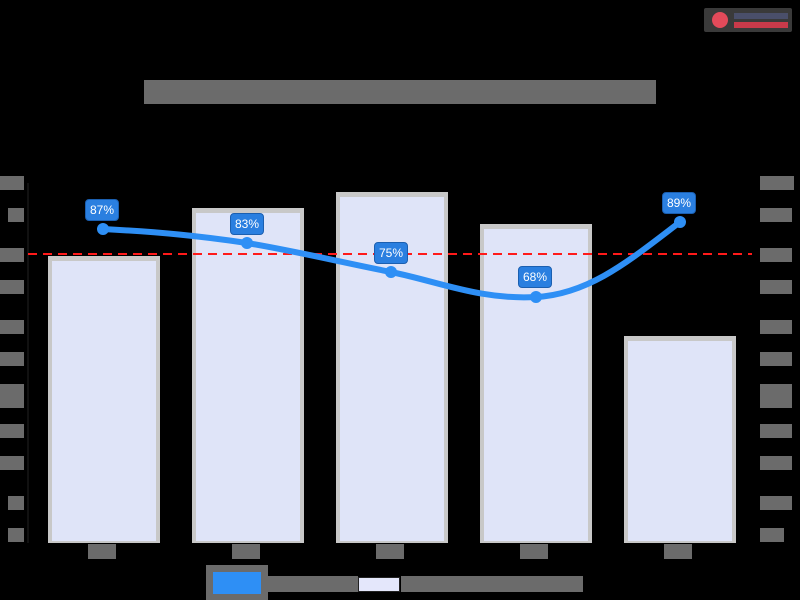 This screenshot has height=600, width=800. I want to click on data-label: 75%, so click(391, 253).